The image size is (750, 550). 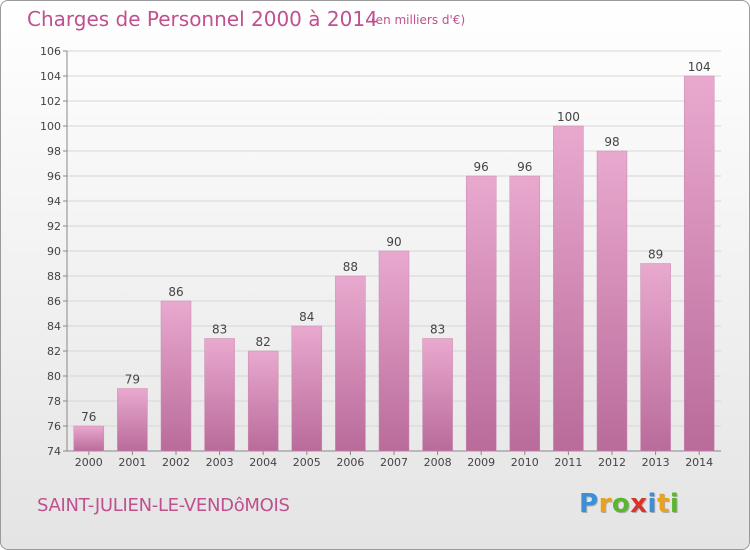 What do you see at coordinates (54, 226) in the screenshot?
I see `y-tick-label: 92` at bounding box center [54, 226].